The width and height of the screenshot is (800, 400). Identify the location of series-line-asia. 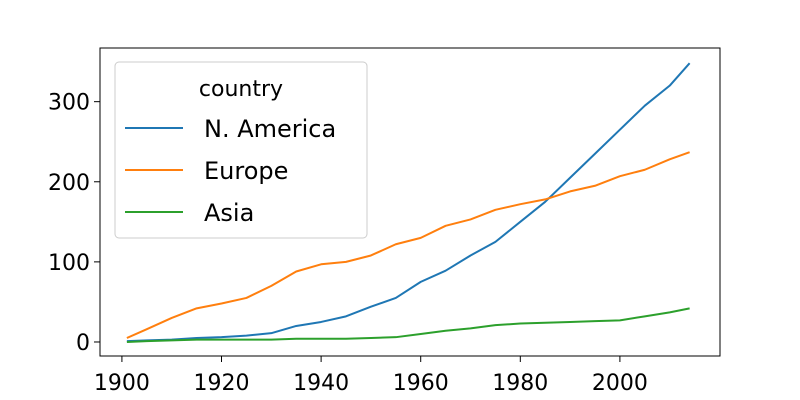
(408, 325).